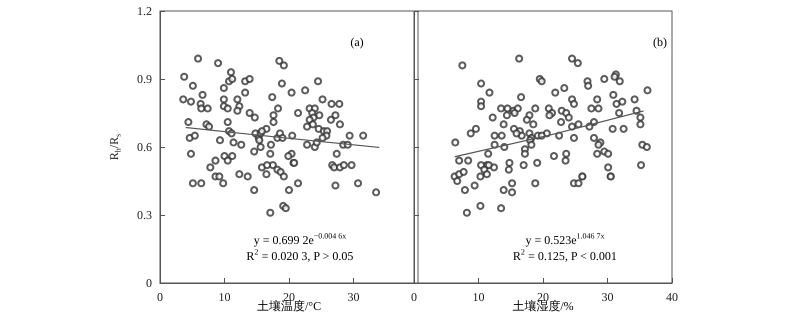 The image size is (800, 323). I want to click on y-tick-label: 0.9, so click(144, 79).